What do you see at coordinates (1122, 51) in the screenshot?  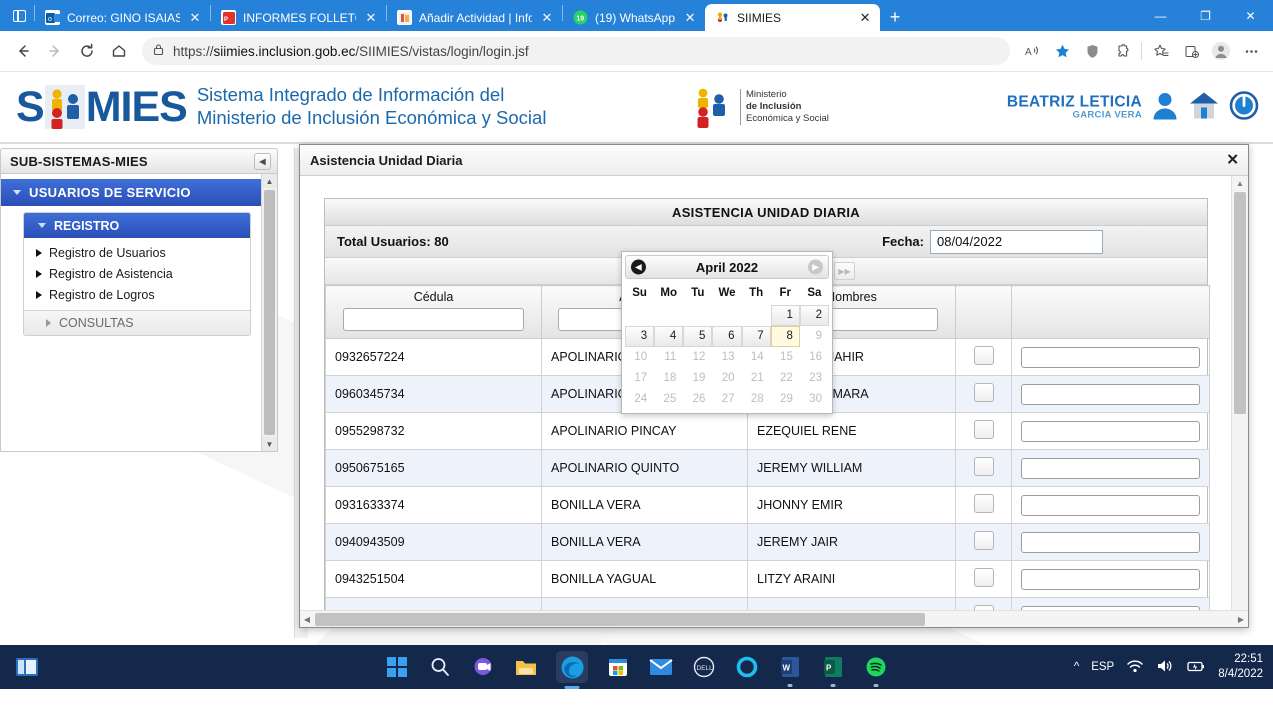 I see `extensions-icon` at bounding box center [1122, 51].